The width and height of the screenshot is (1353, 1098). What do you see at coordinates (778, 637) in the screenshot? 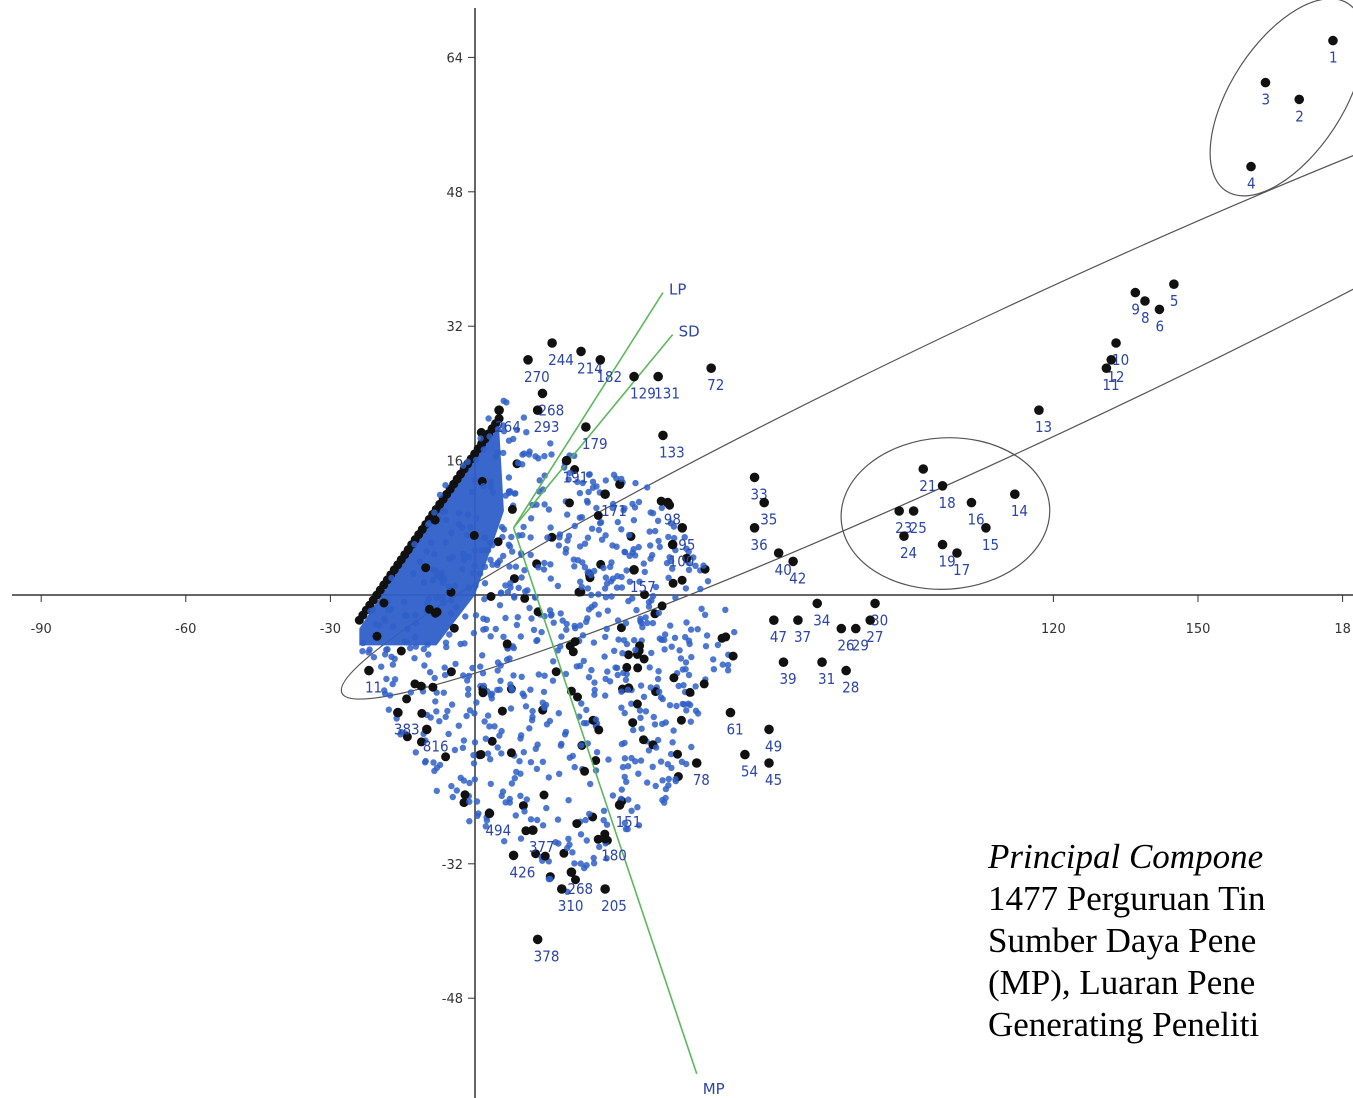
I see `point-label: 47` at bounding box center [778, 637].